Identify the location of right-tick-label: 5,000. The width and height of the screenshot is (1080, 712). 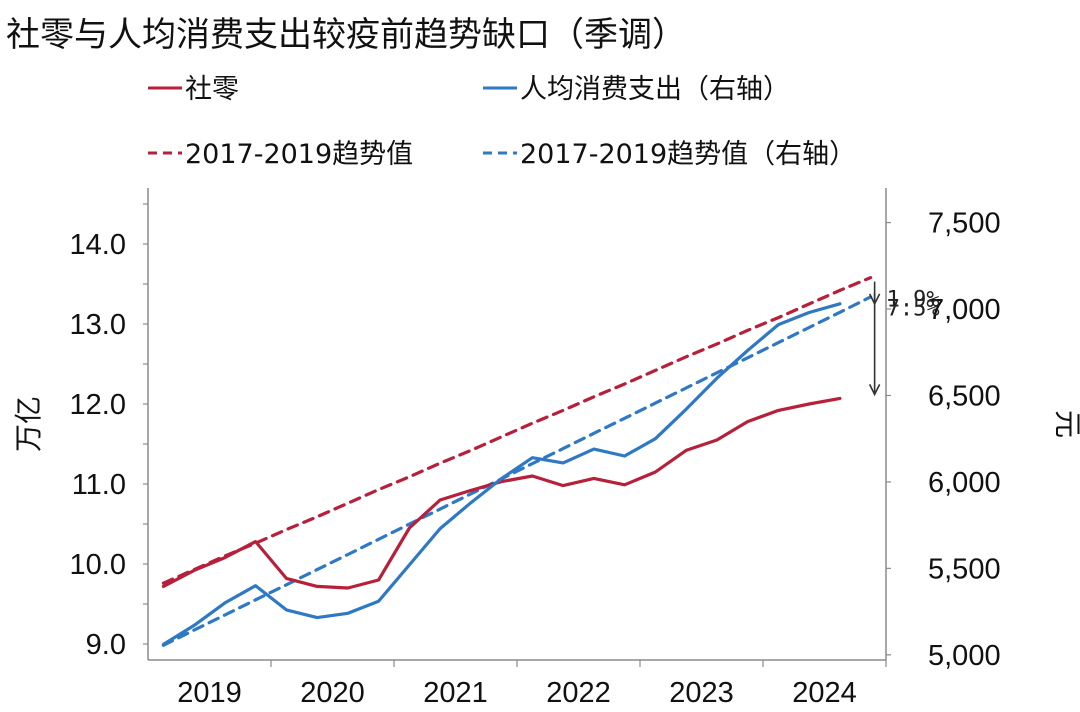
(964, 656).